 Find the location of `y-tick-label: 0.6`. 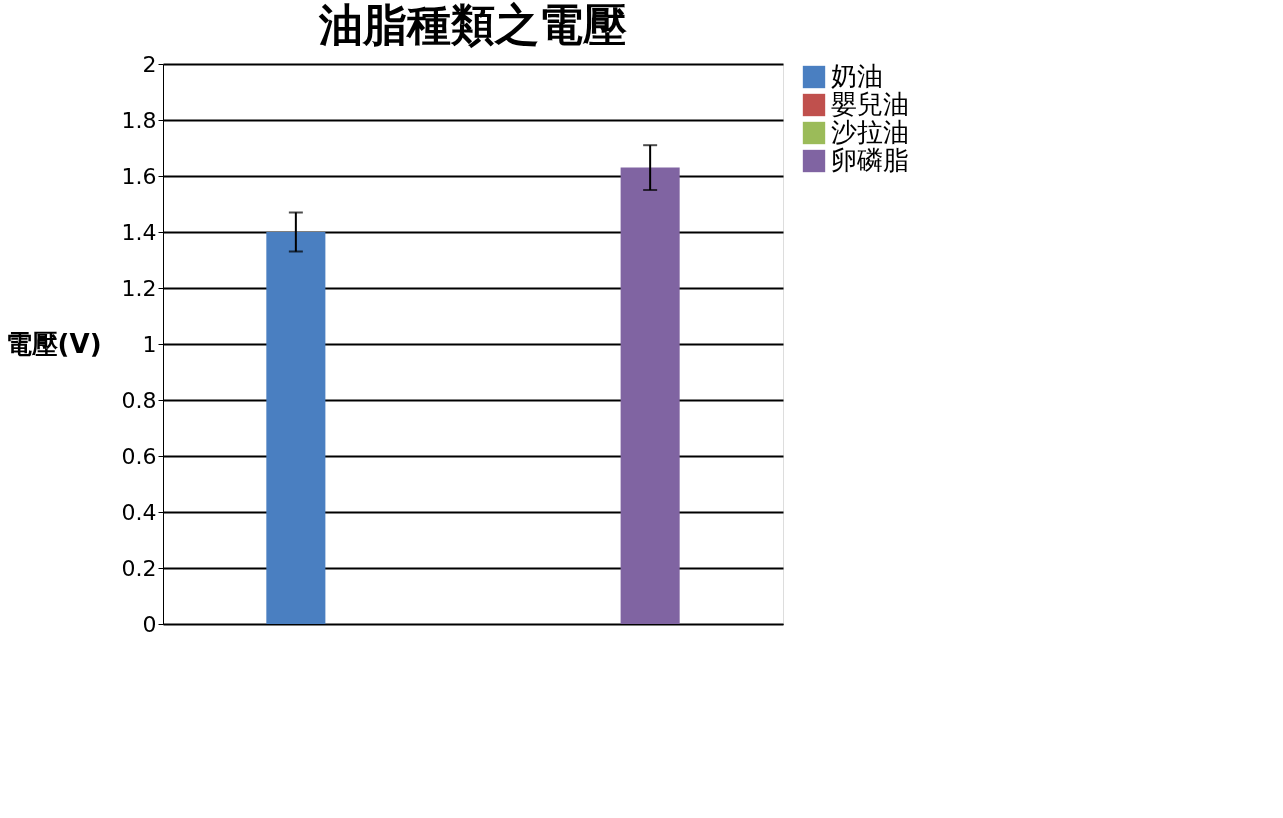

y-tick-label: 0.6 is located at coordinates (139, 456).